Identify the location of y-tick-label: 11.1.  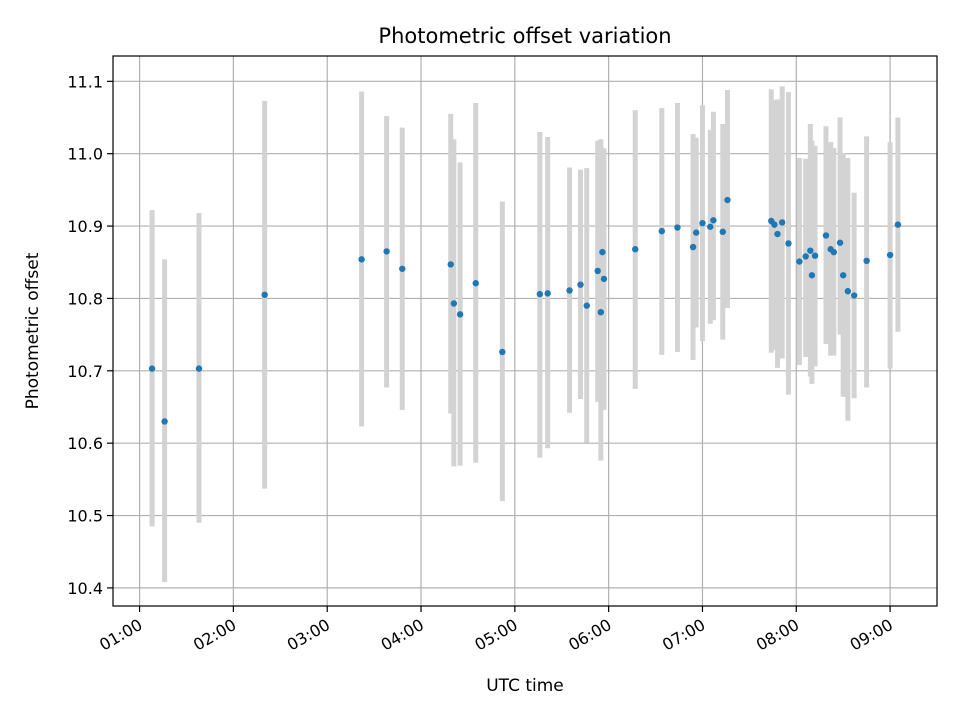
(85, 81).